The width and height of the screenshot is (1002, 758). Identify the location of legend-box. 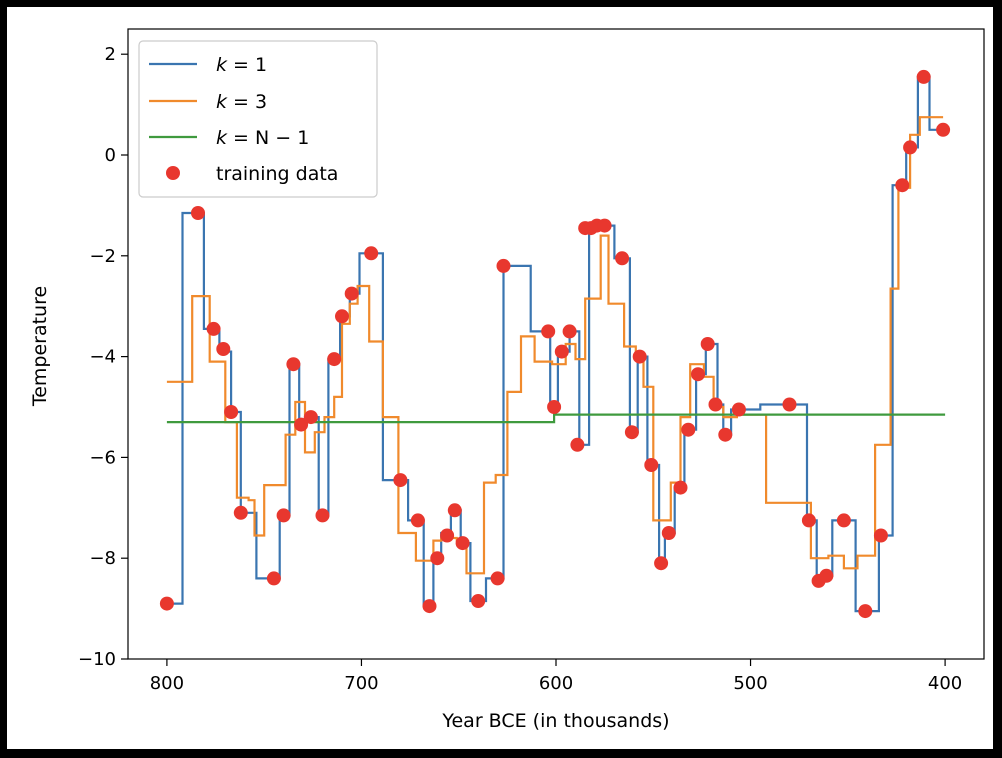
(258, 119).